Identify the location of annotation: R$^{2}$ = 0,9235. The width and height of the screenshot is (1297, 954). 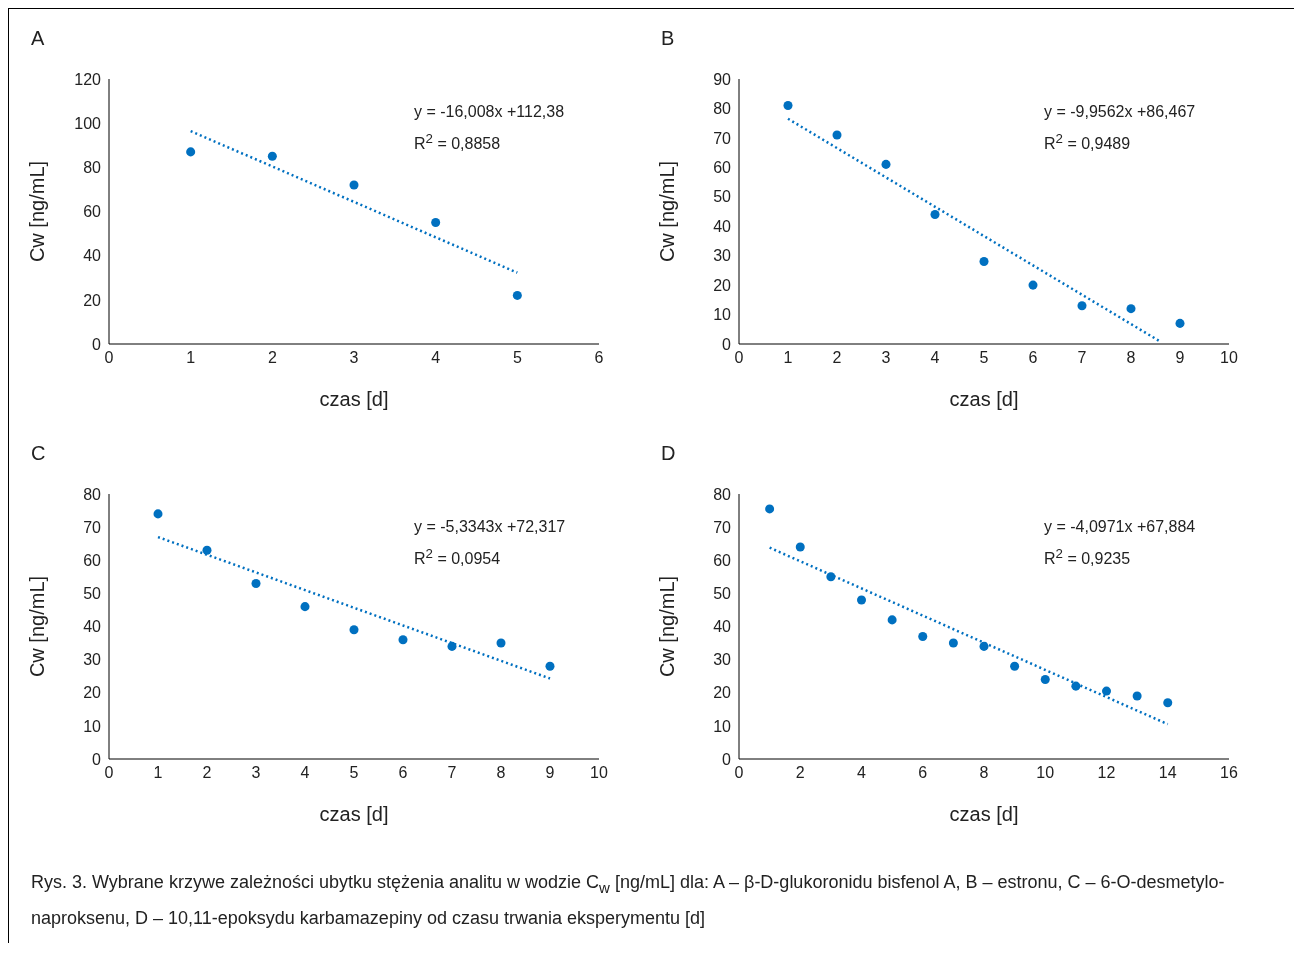
(1087, 557).